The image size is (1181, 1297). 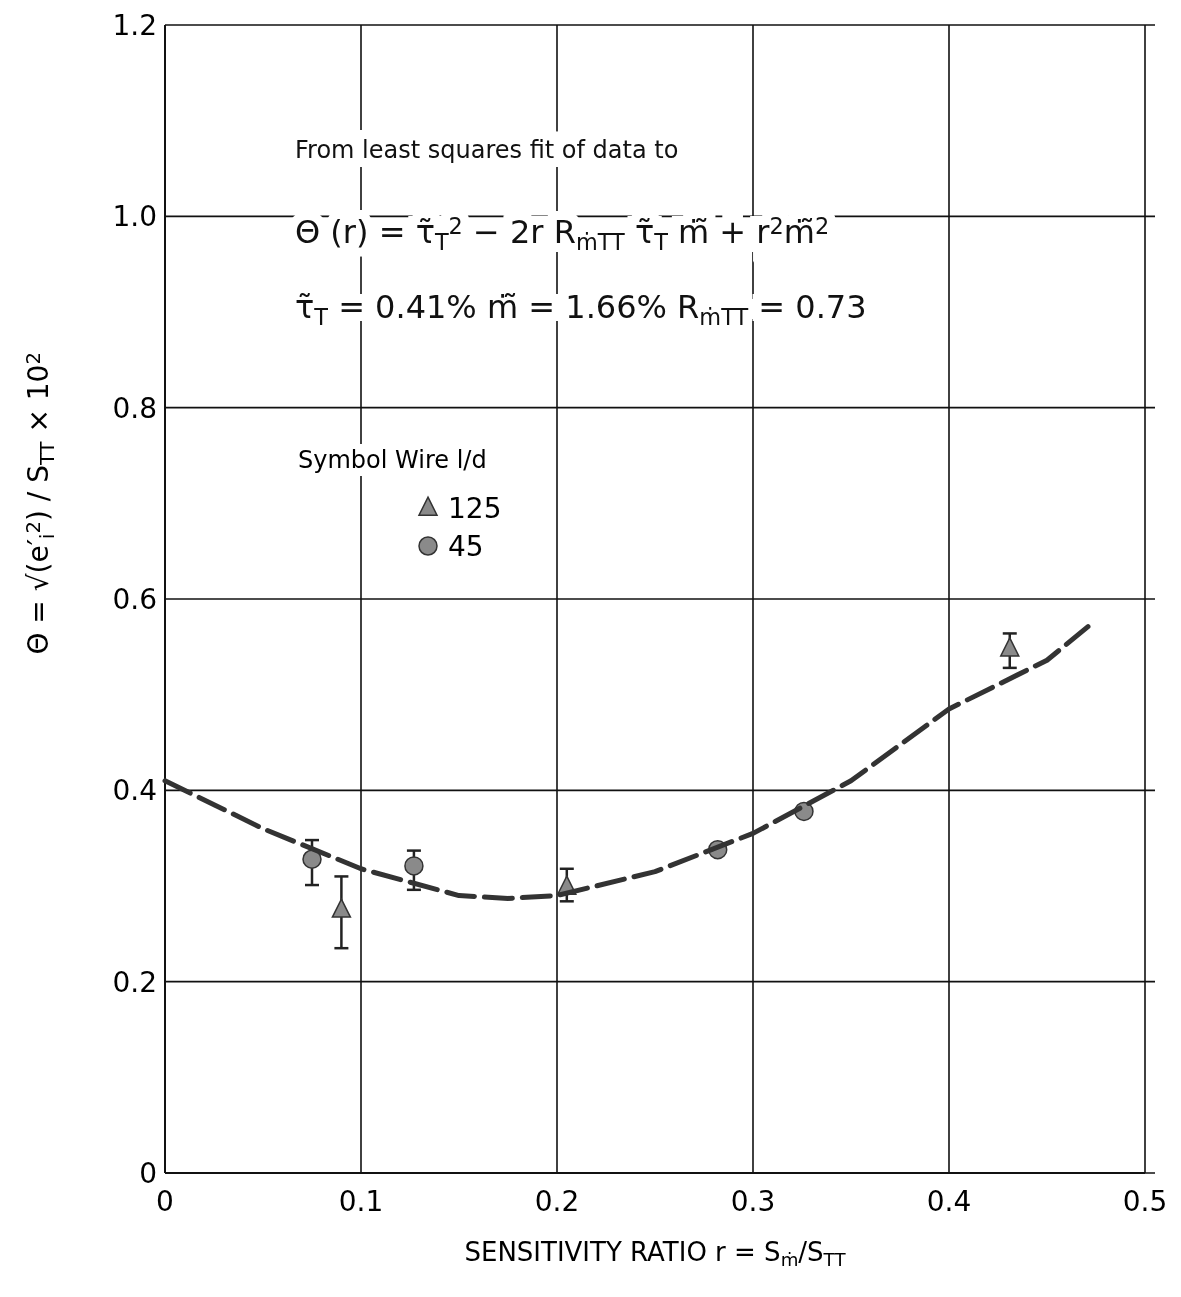 What do you see at coordinates (949, 1201) in the screenshot?
I see `x-tick-label: 0.4` at bounding box center [949, 1201].